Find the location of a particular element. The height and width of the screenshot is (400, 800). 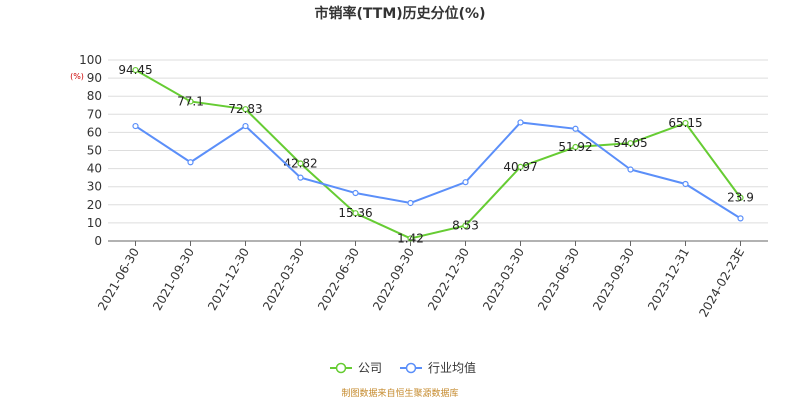

y-tick-label: 20 is located at coordinates (94, 205).